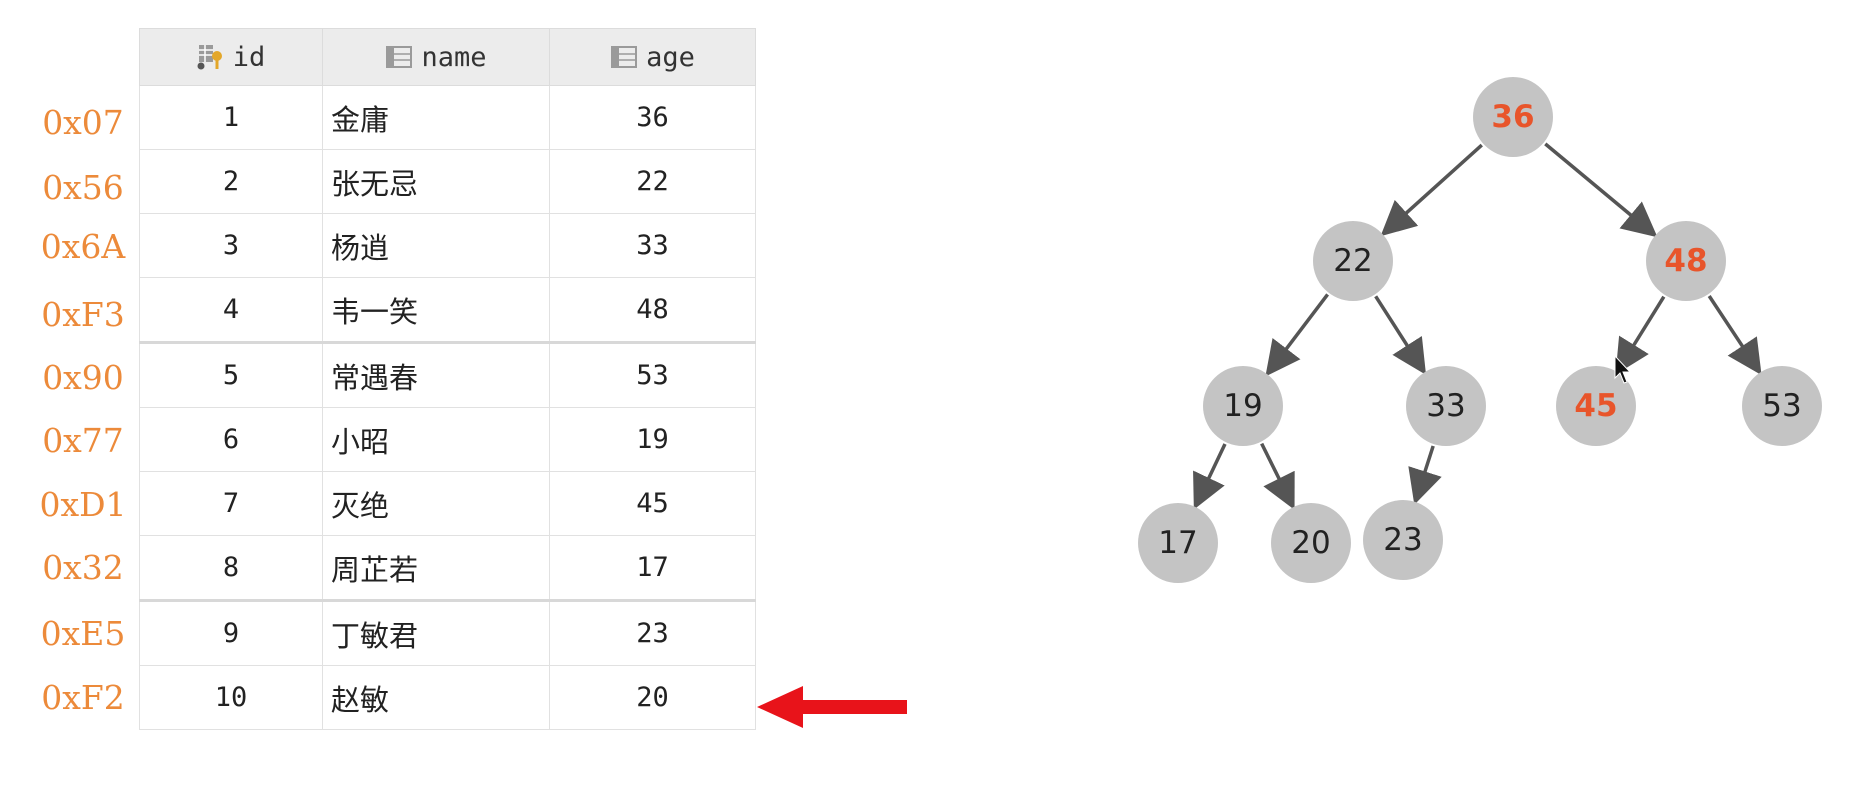  Describe the element at coordinates (231, 374) in the screenshot. I see `cell-id: 5` at that location.